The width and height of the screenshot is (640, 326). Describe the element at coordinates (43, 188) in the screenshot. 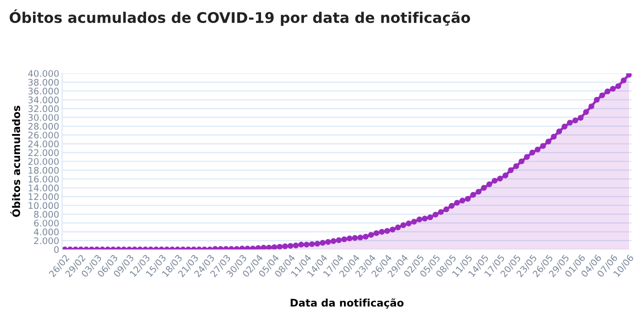

I see `y-tick-label: 14.000` at that location.